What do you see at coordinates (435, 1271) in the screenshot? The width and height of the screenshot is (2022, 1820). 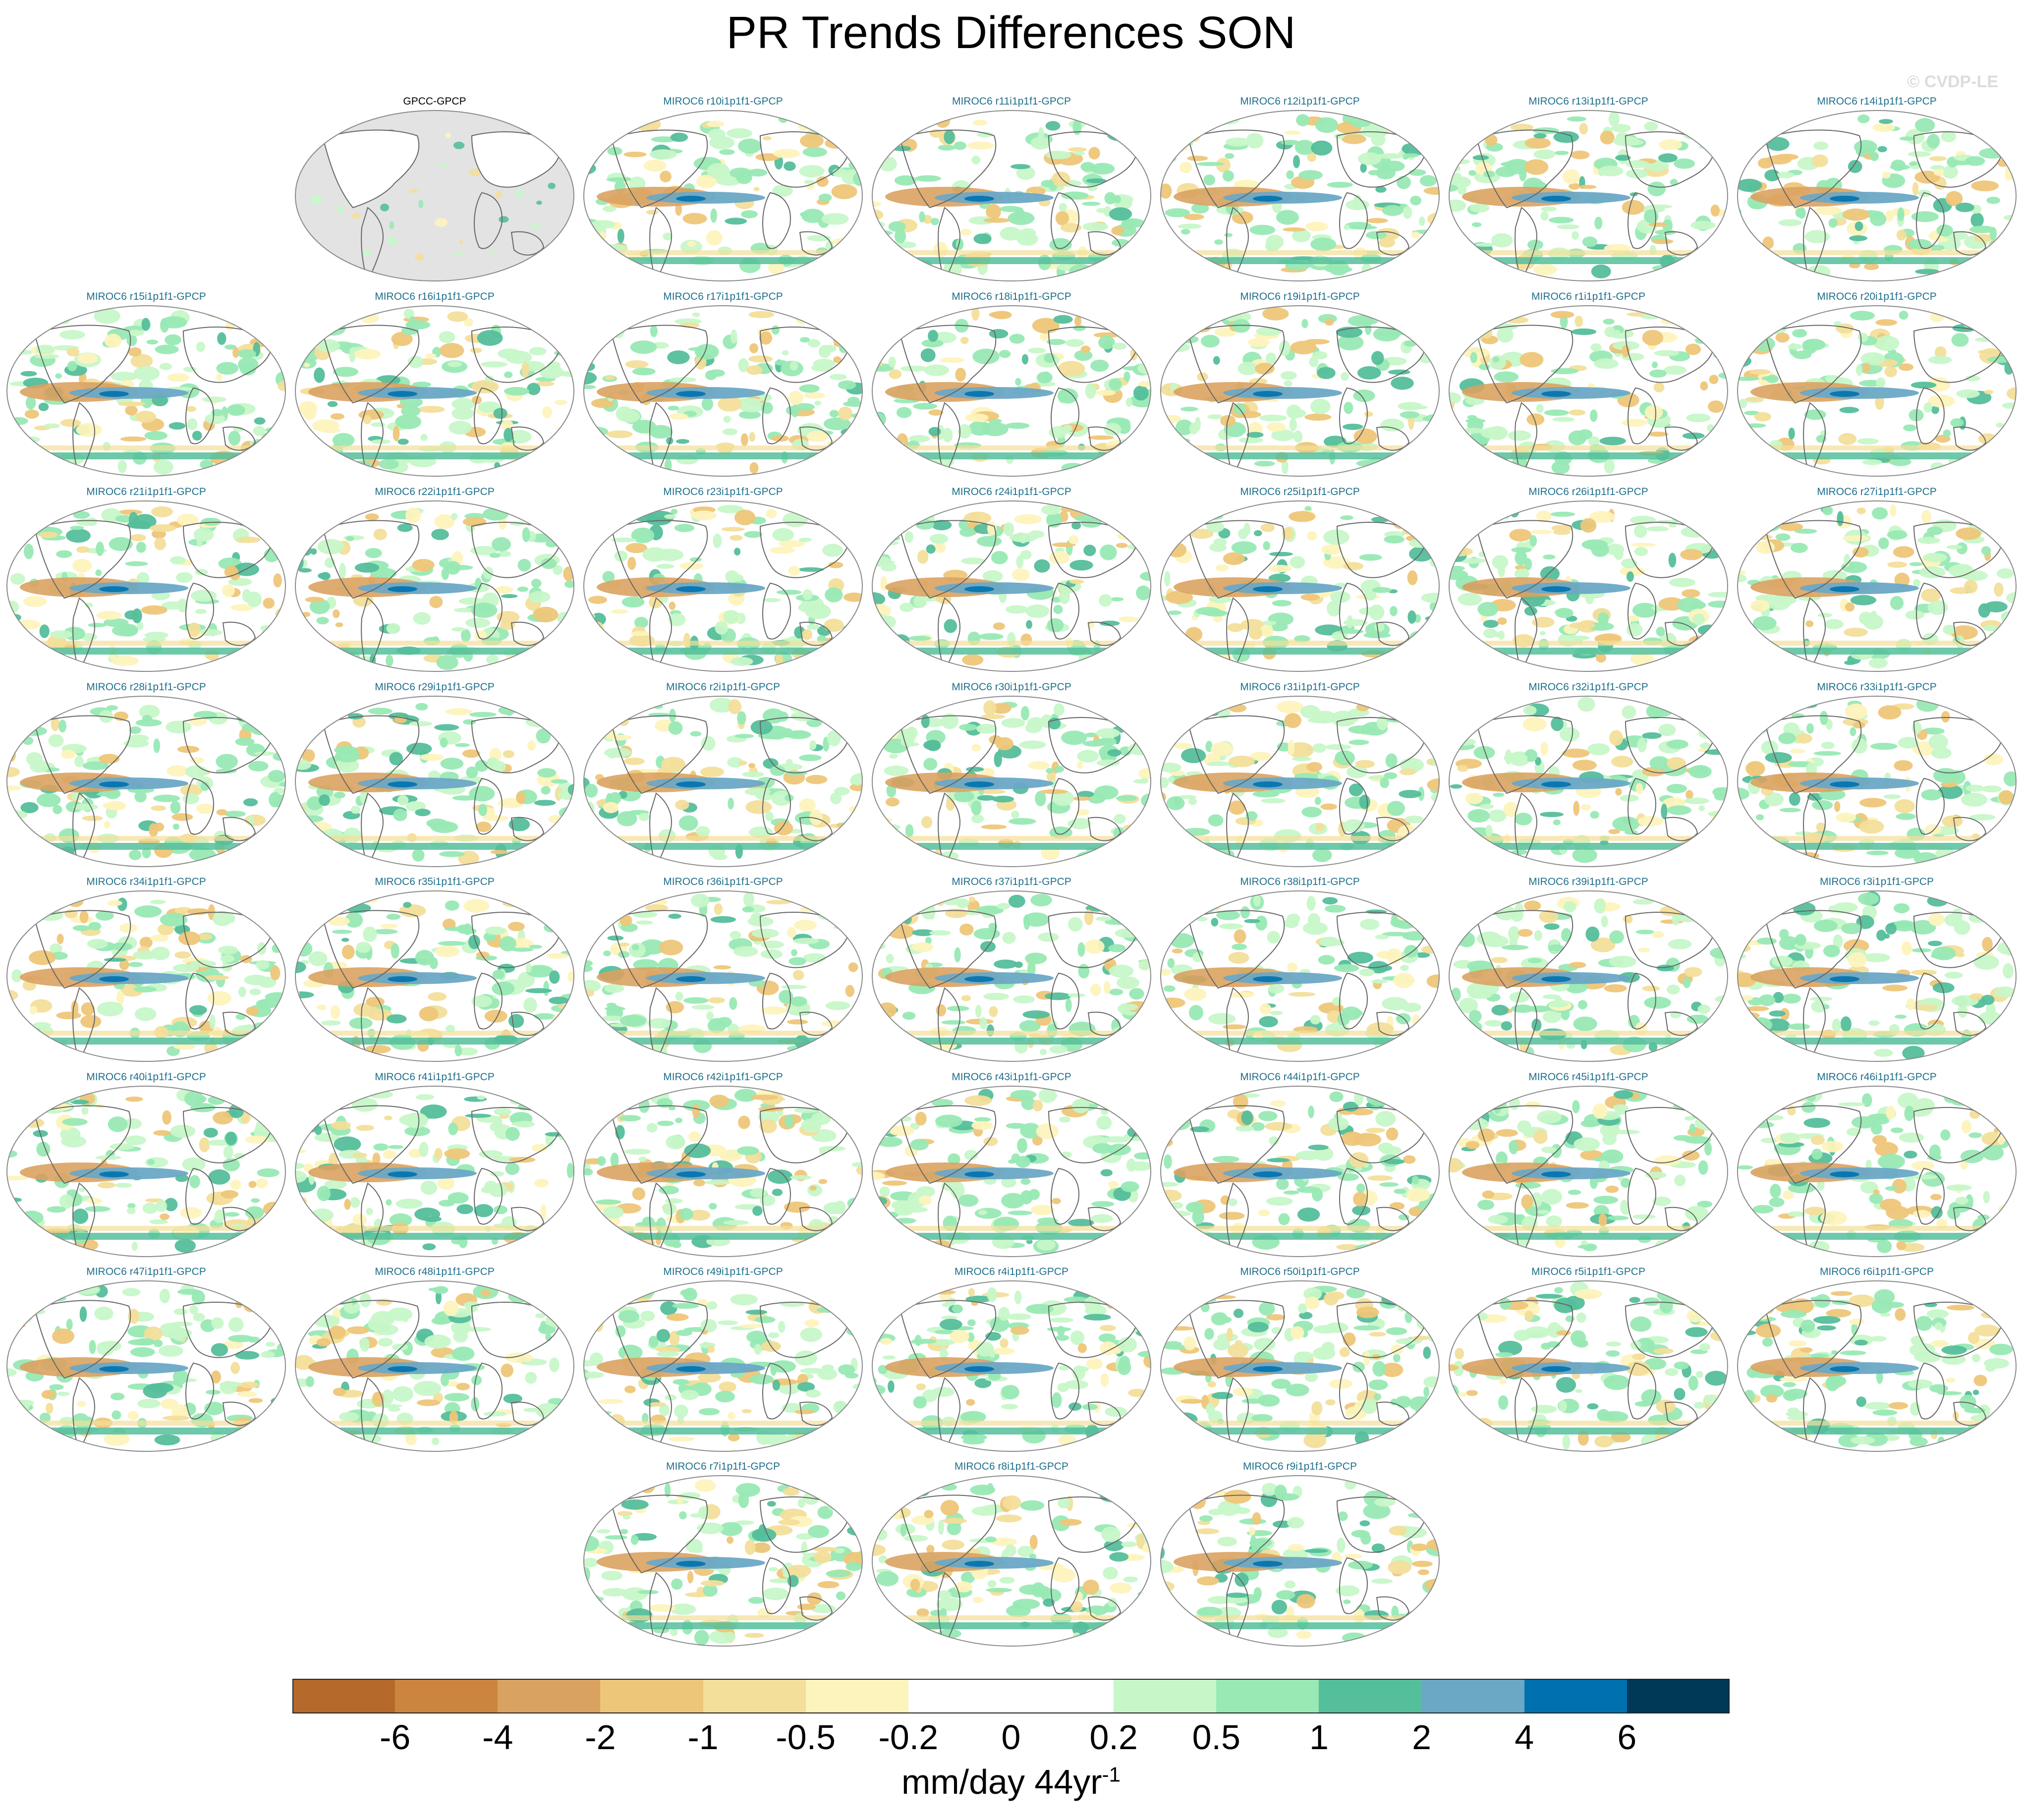 I see `panel-label: MIROC6 r48i1p1f1-GPCP` at bounding box center [435, 1271].